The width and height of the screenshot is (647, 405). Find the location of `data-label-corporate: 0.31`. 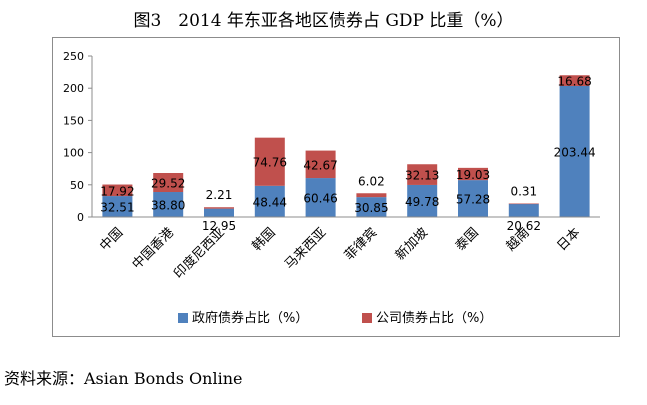

data-label-corporate: 0.31 is located at coordinates (523, 192).